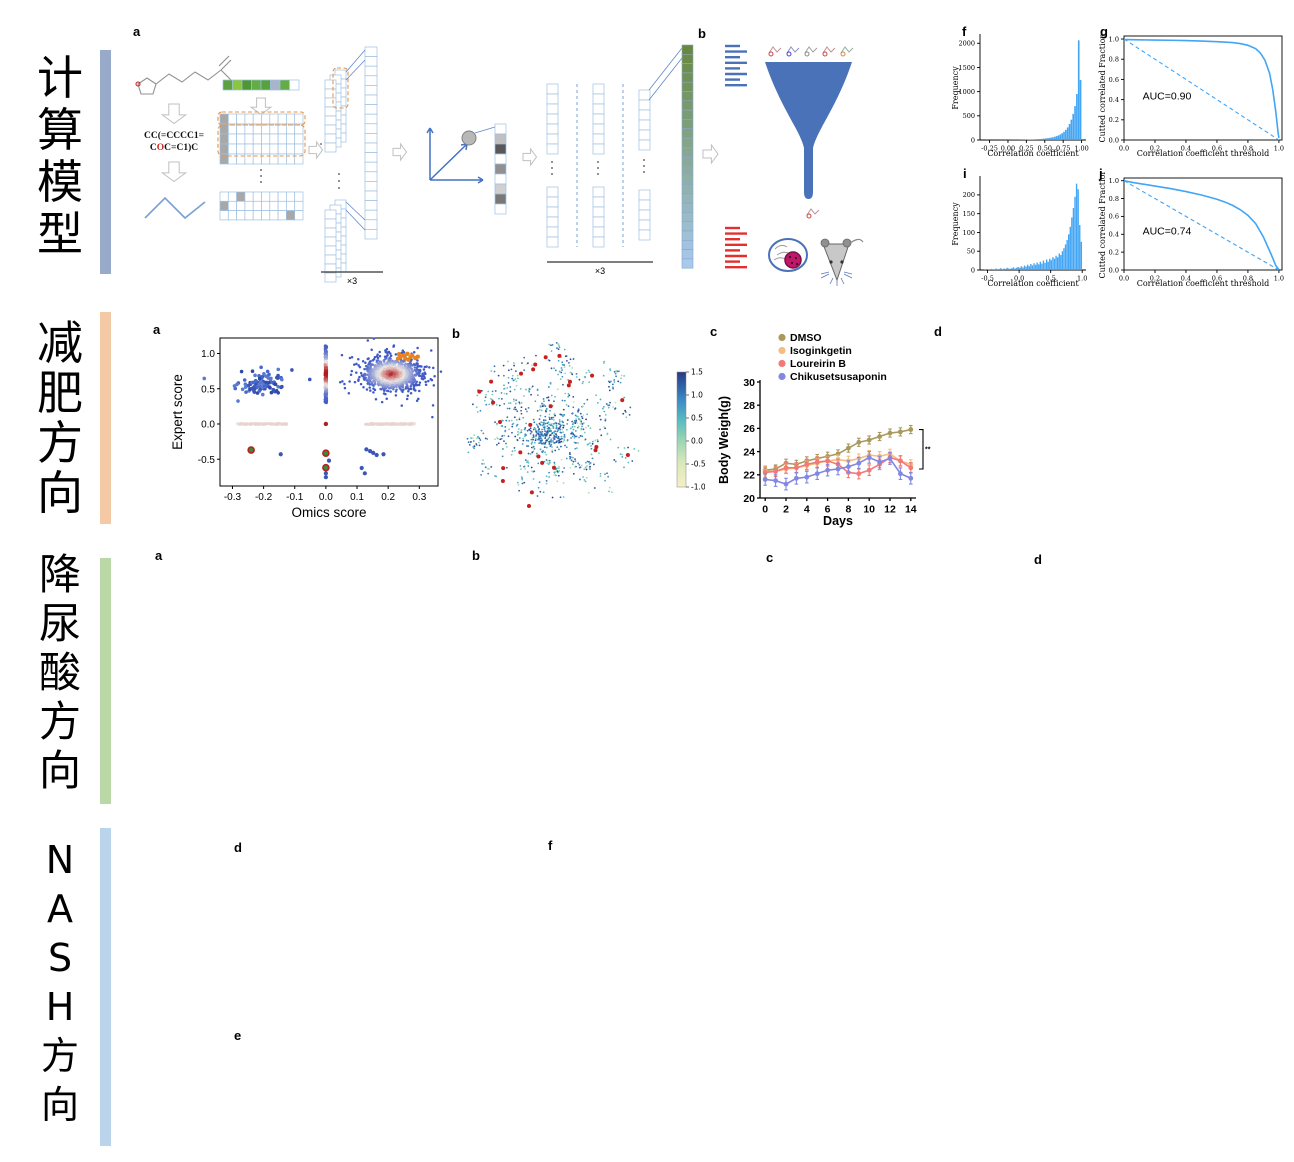 This screenshot has width=1294, height=1162. I want to click on svg-text: 1.00, so click(1081, 149).